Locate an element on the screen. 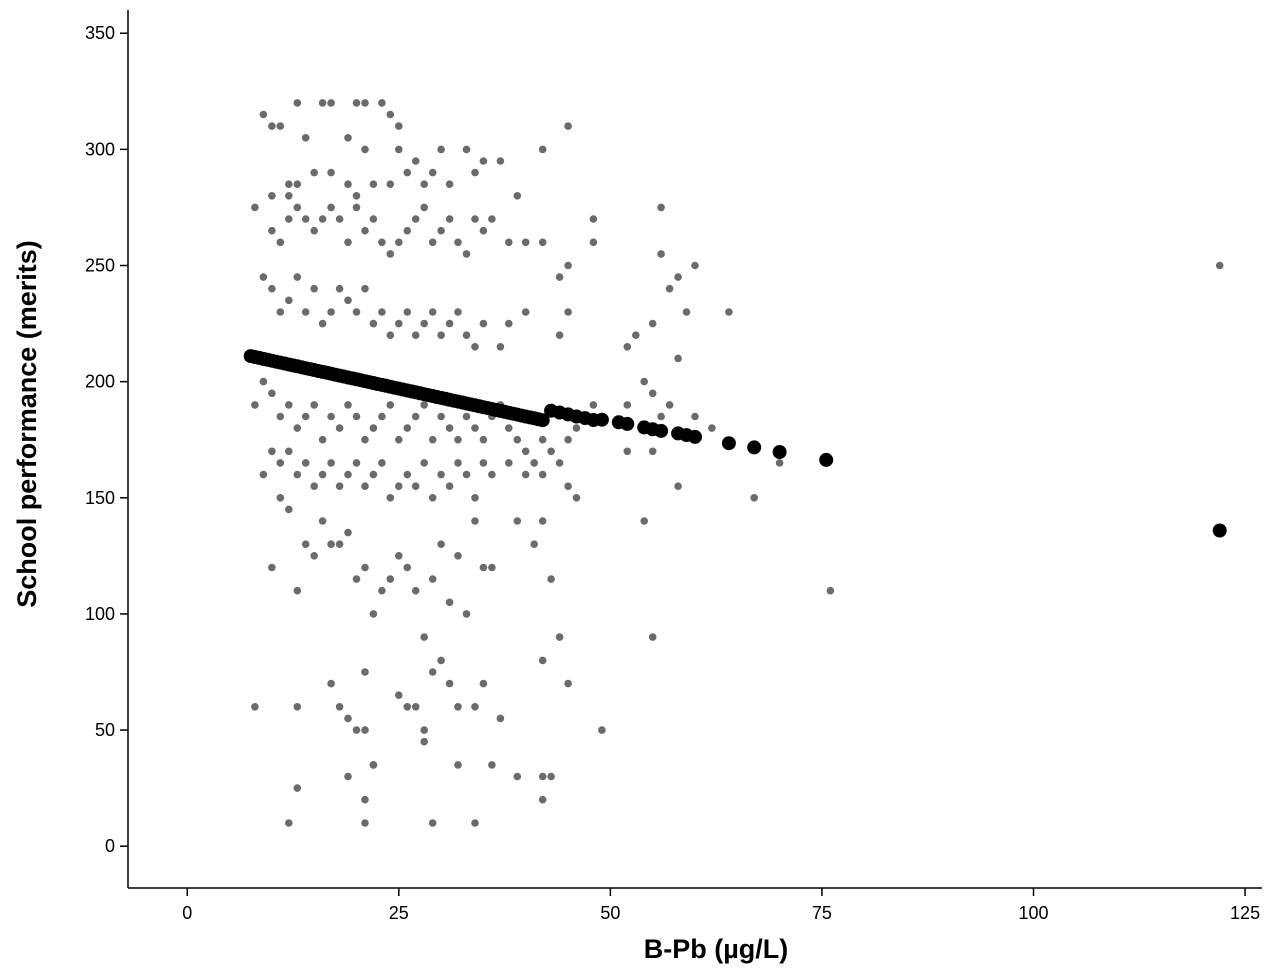 This screenshot has height=976, width=1285. x-tick-label: 125 is located at coordinates (1245, 913).